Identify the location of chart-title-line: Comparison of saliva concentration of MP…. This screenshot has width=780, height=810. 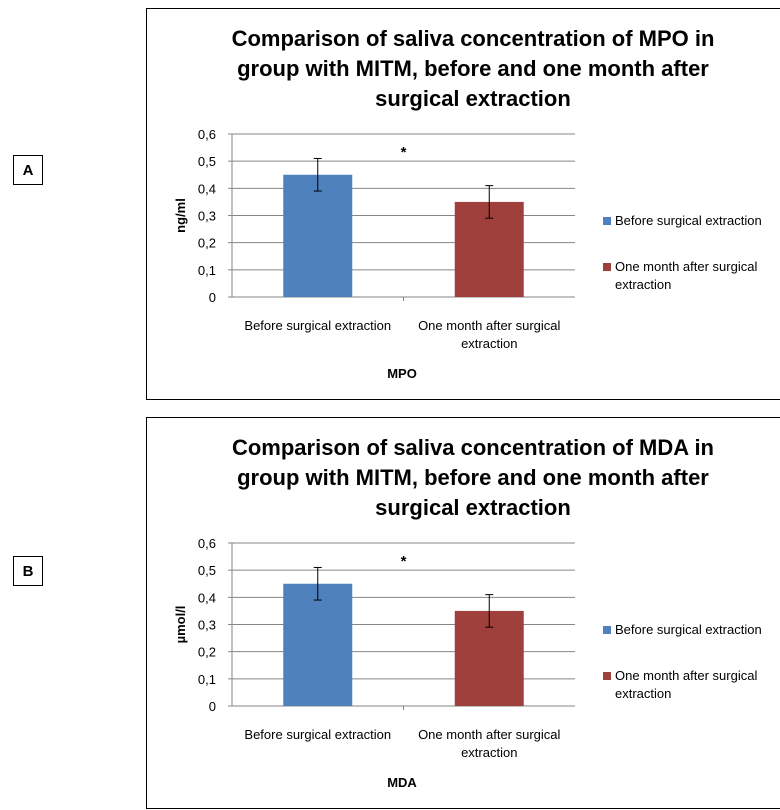
(473, 38).